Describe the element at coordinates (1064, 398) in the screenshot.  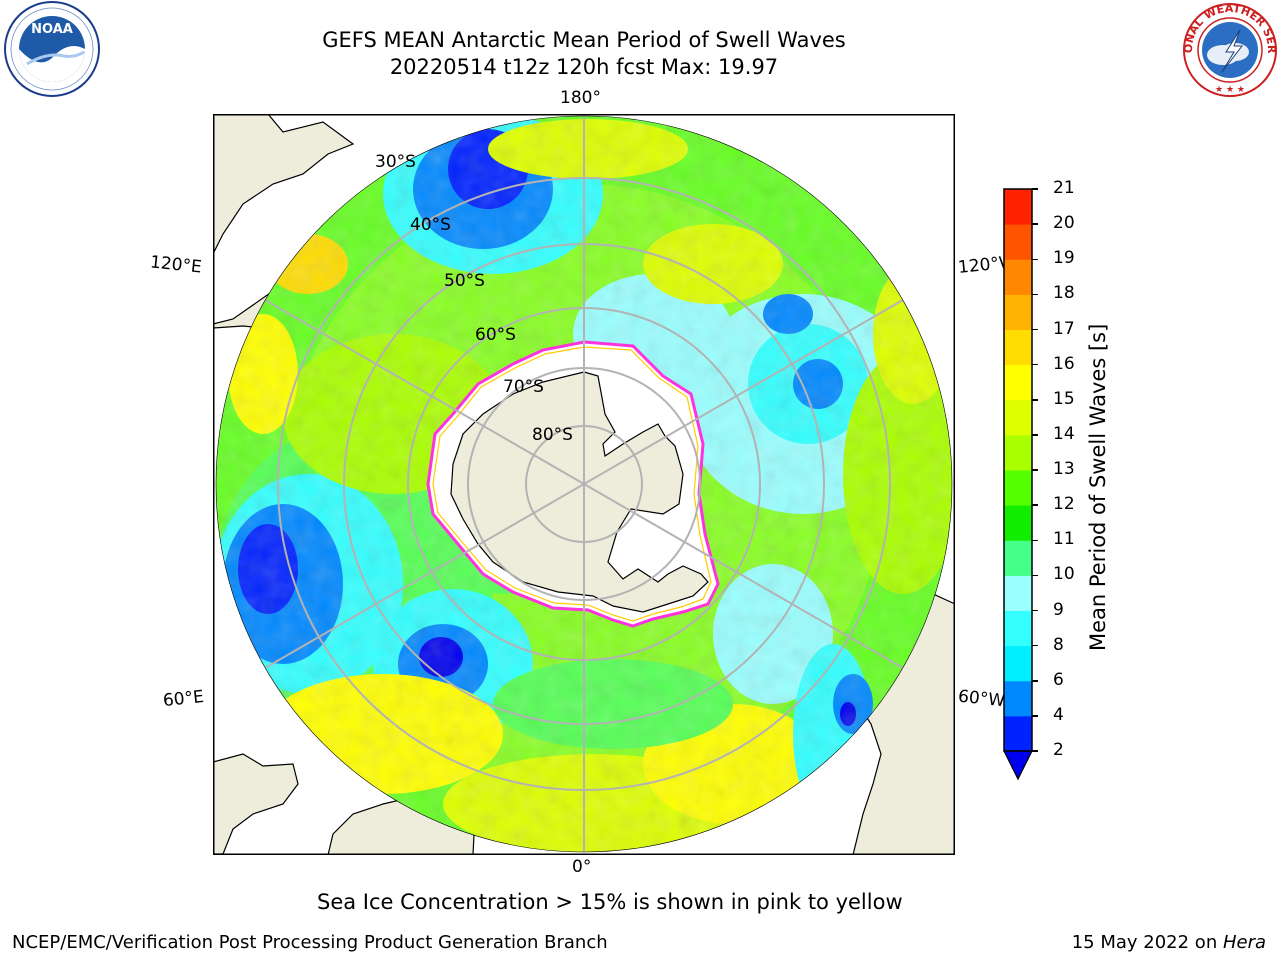
I see `colorbar-tick-label: 15` at that location.